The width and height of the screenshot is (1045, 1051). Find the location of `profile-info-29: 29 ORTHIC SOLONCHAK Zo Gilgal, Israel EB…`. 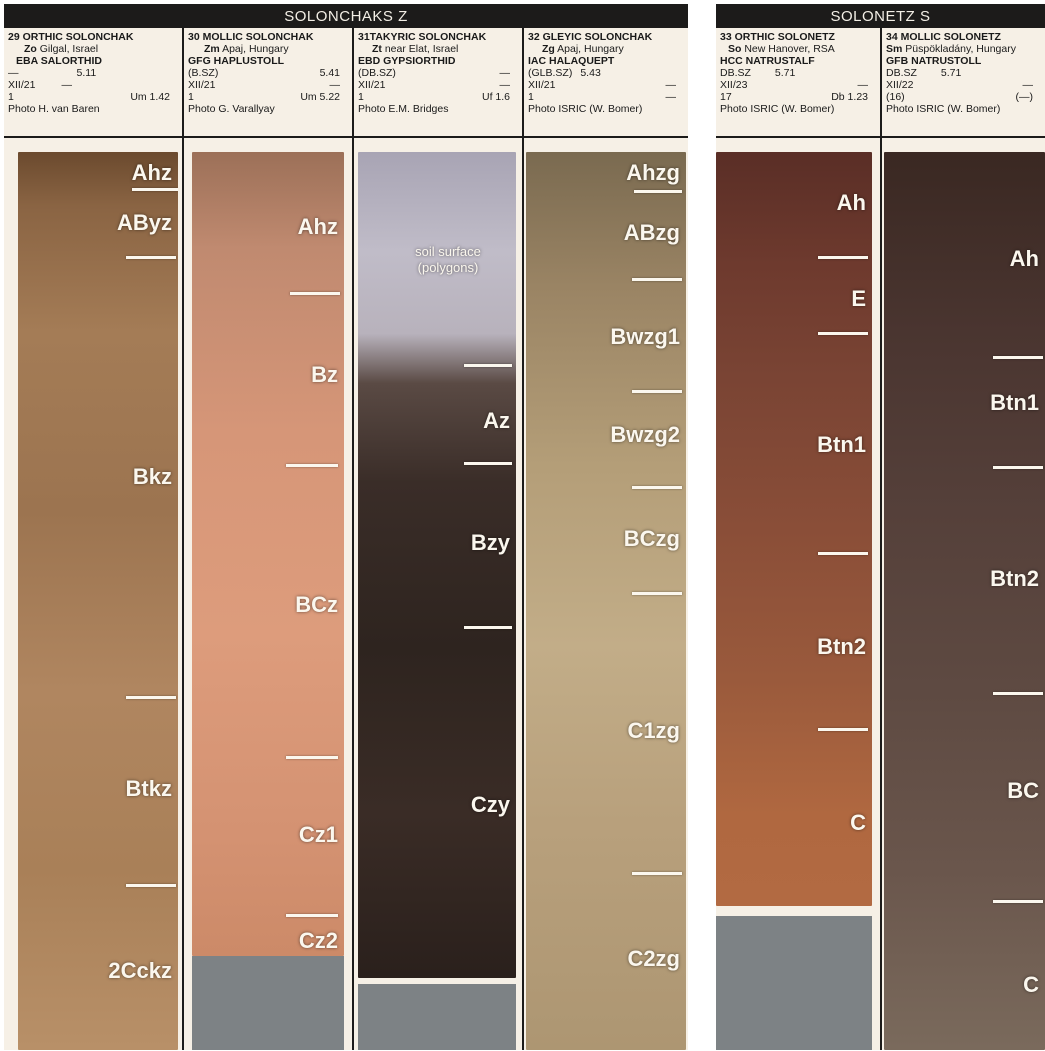

profile-info-29: 29 ORTHIC SOLONCHAK Zo Gilgal, Israel EB… is located at coordinates (93, 82).